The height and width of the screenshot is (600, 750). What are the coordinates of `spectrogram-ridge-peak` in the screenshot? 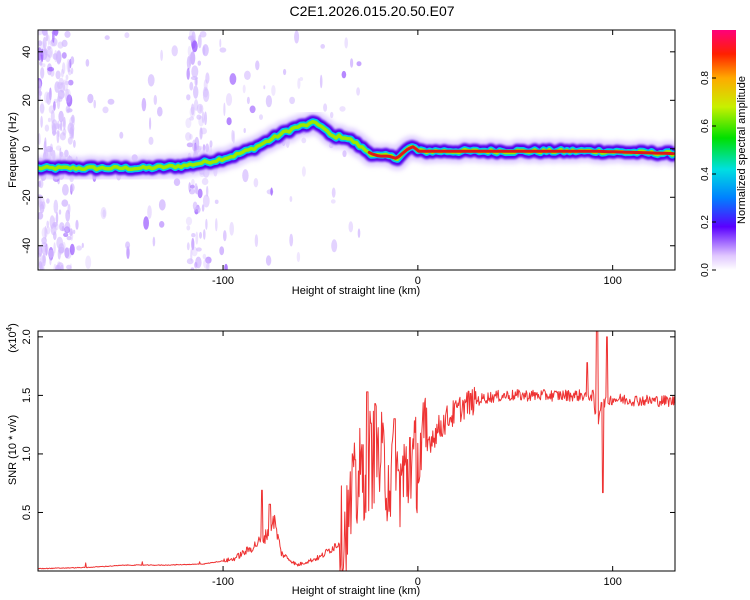 It's located at (521, 152).